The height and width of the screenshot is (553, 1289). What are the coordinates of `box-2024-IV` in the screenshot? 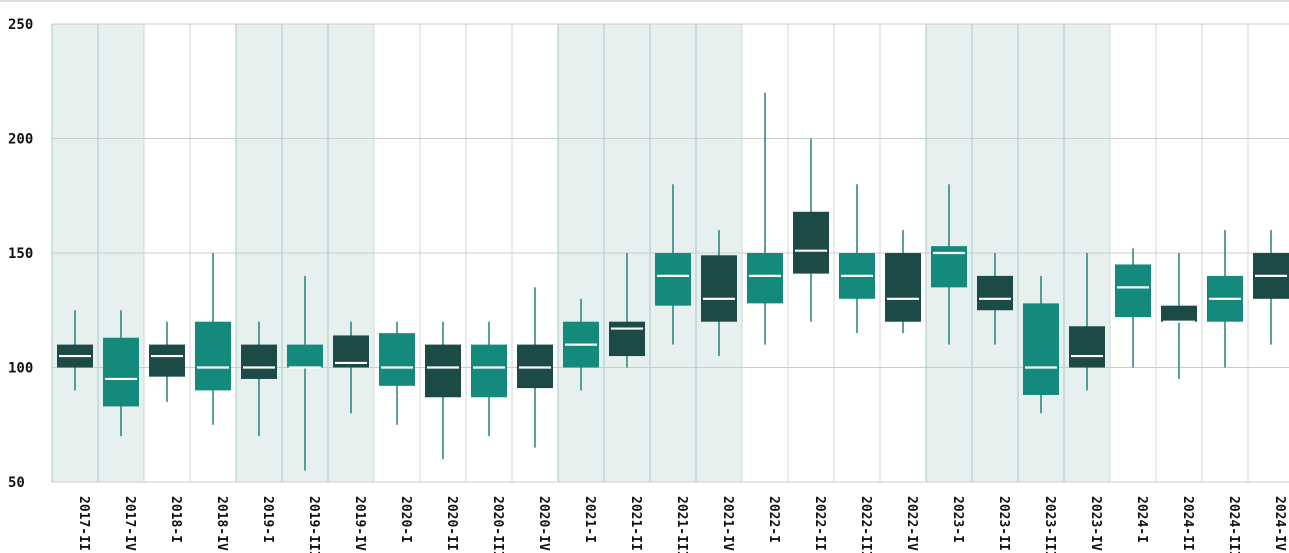 It's located at (1271, 287).